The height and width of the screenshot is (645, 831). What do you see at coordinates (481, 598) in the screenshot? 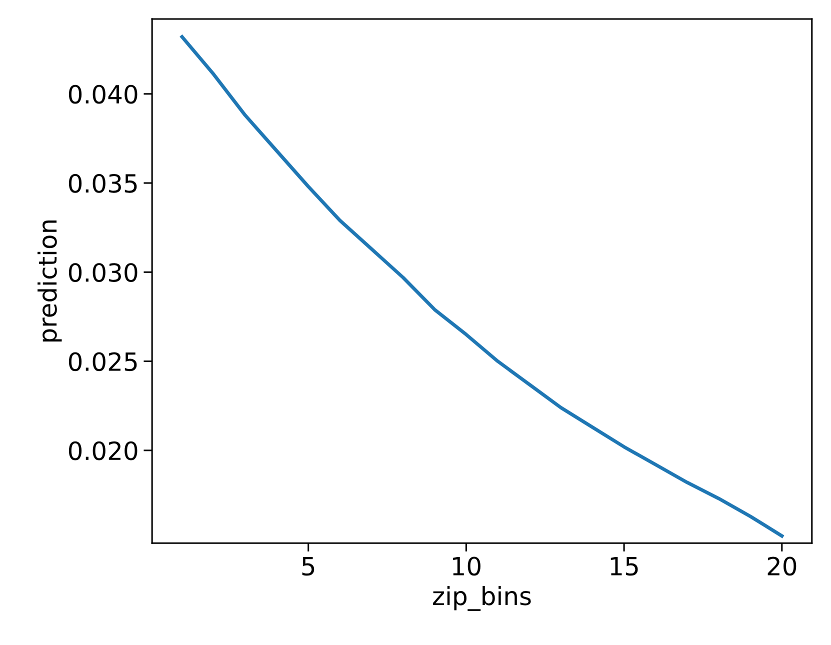
I see `x-axis-title: zip_bins` at bounding box center [481, 598].